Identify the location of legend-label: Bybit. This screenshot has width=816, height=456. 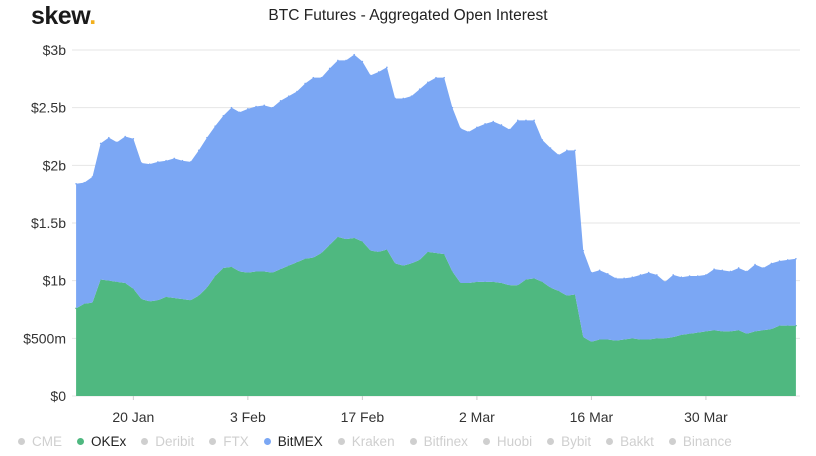
(576, 441).